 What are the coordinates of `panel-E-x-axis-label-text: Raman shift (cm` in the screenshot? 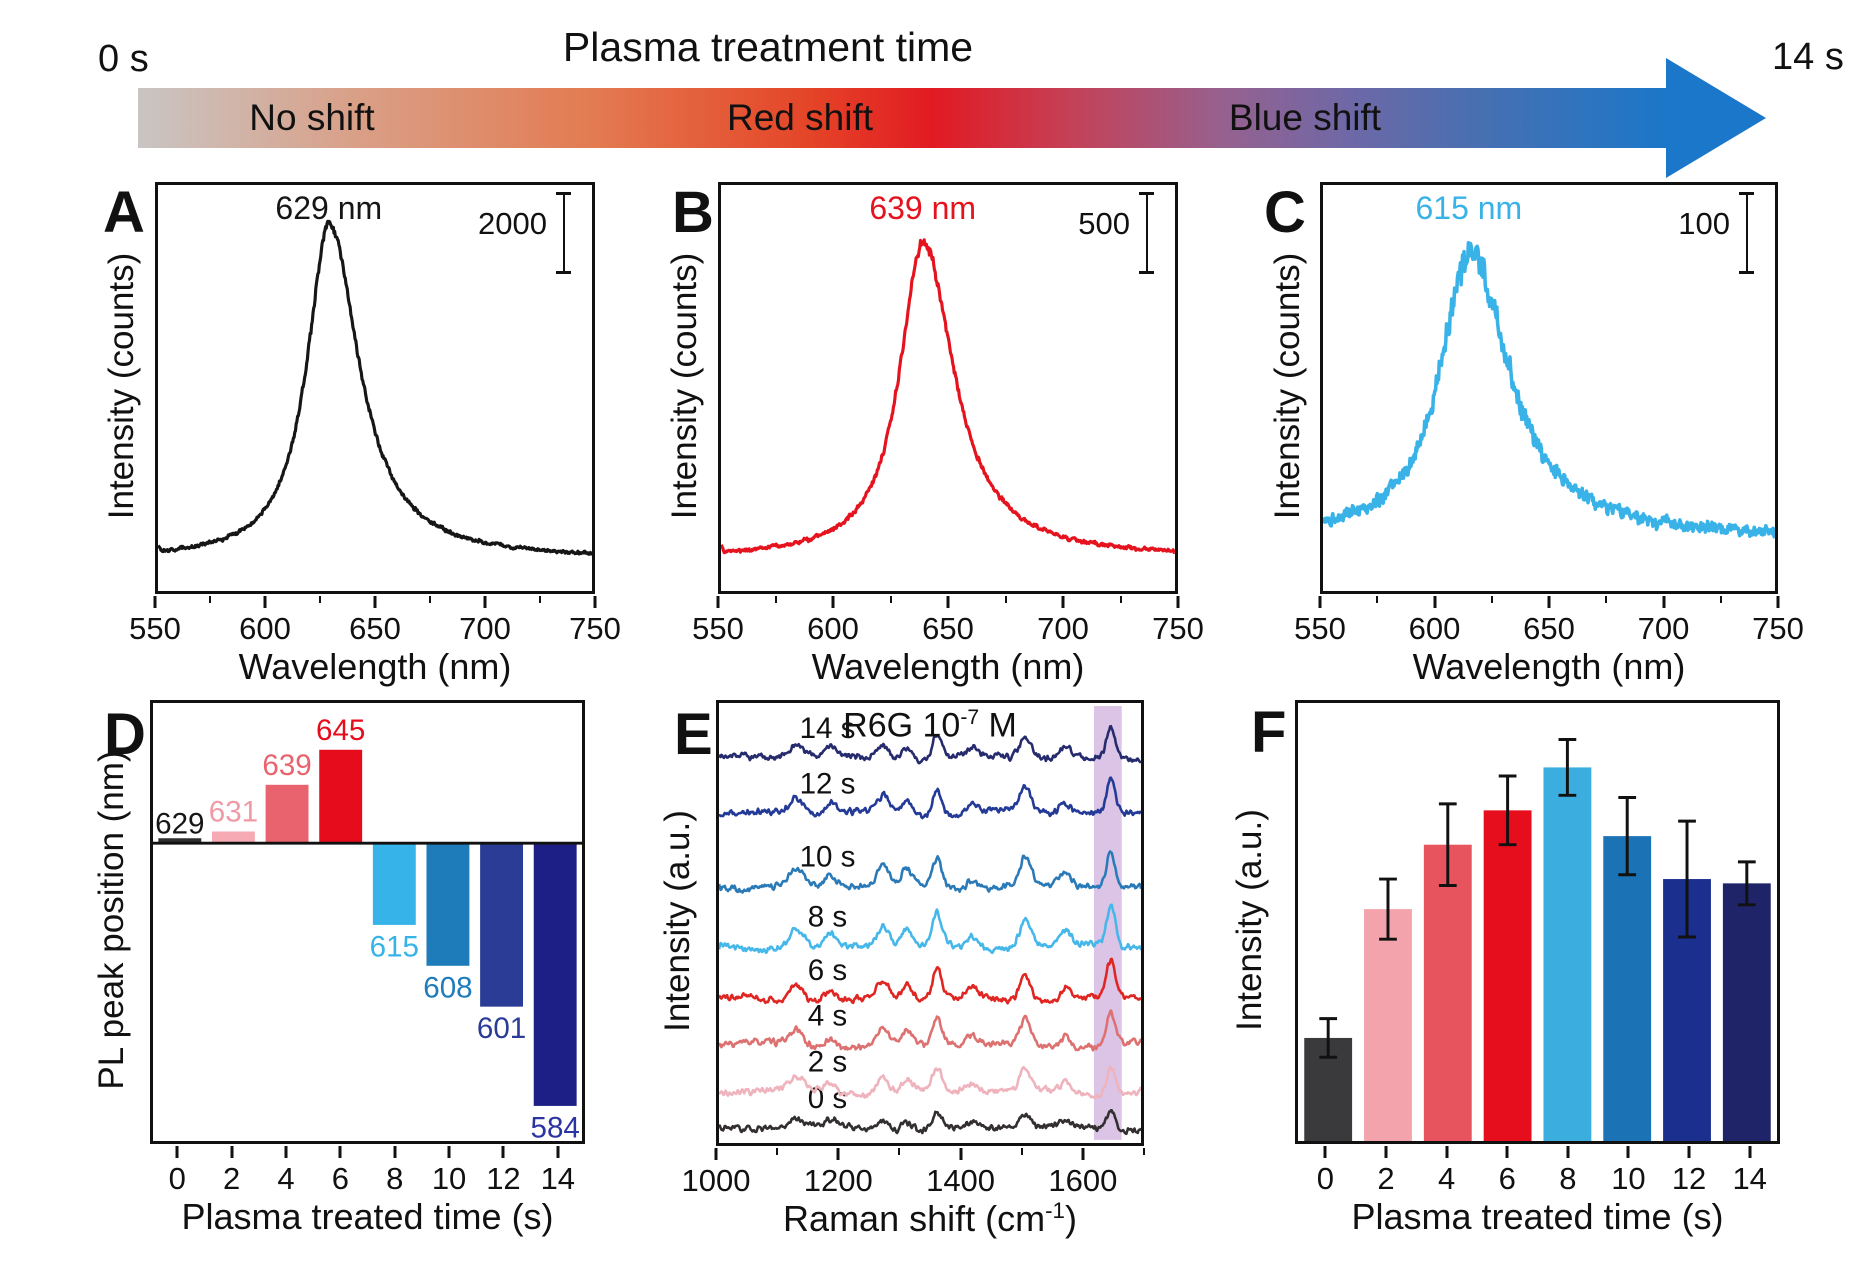 It's located at (914, 1218).